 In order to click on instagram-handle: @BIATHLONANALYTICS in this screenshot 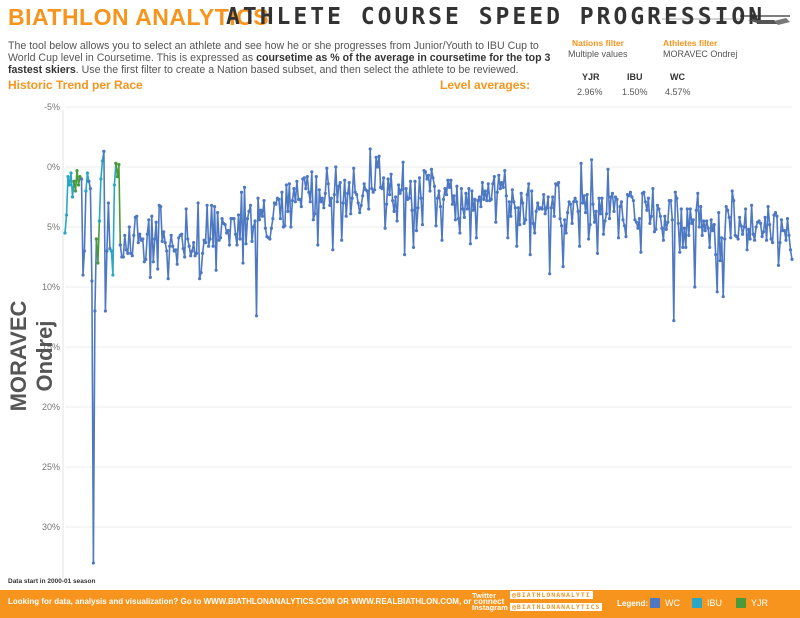, I will do `click(556, 607)`.